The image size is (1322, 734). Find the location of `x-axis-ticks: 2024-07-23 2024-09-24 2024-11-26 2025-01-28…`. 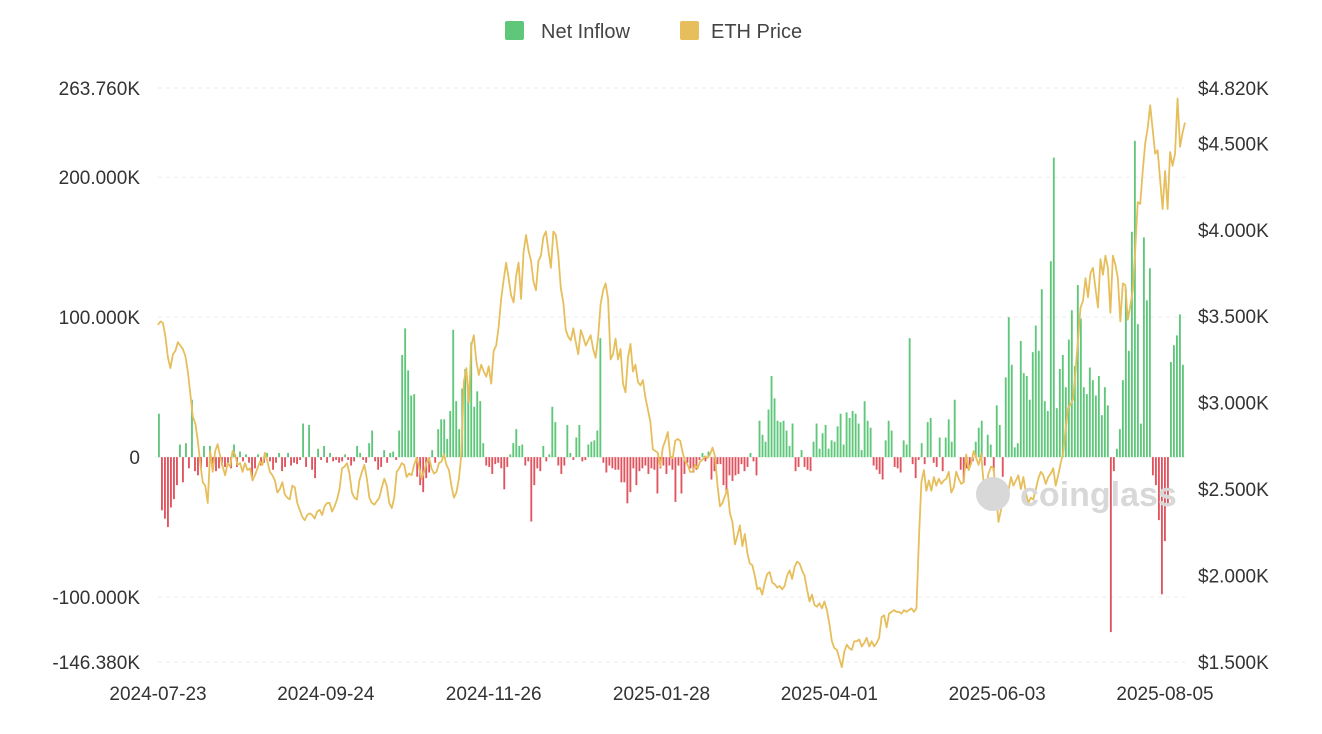

x-axis-ticks: 2024-07-23 2024-09-24 2024-11-26 2025-01-28… is located at coordinates (661, 694).